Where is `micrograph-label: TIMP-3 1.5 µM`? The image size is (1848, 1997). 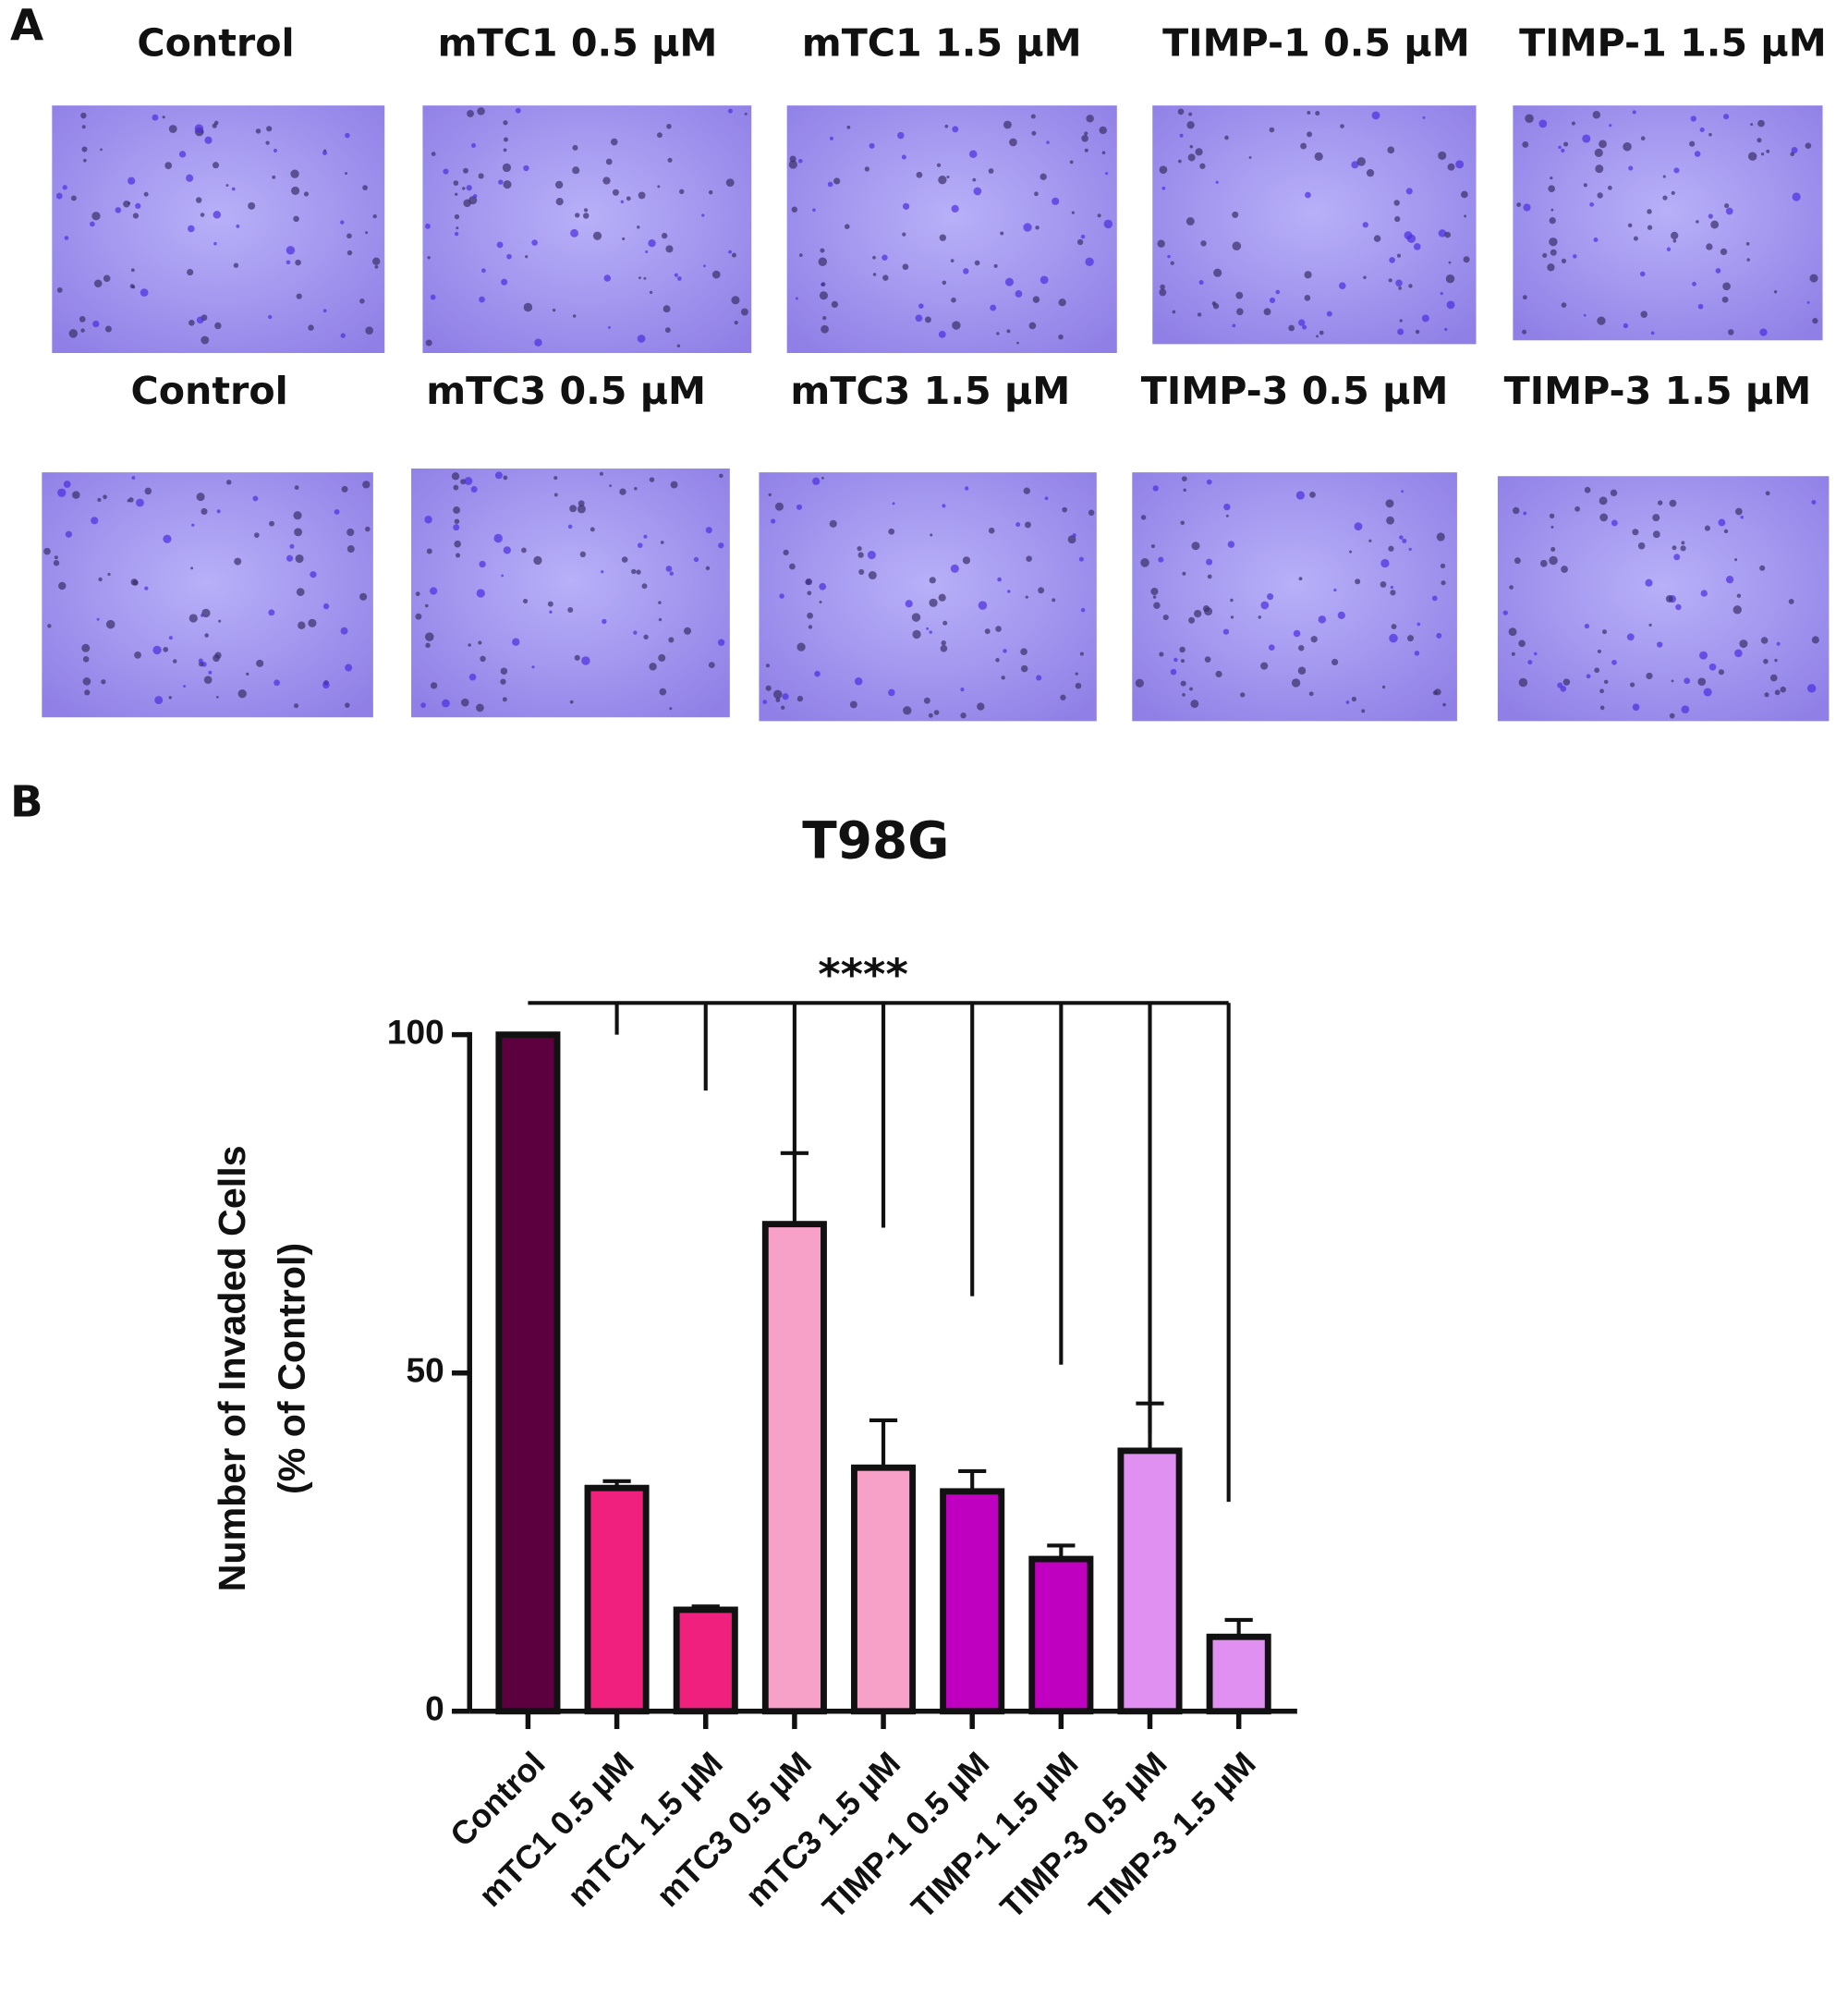
micrograph-label: TIMP-3 1.5 µM is located at coordinates (1658, 391).